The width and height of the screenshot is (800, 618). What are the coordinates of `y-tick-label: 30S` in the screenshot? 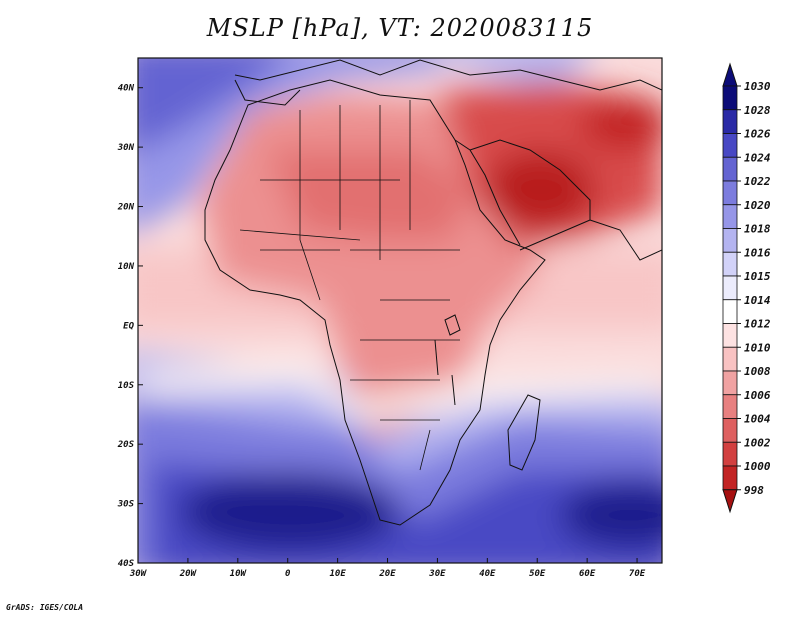 It's located at (126, 505).